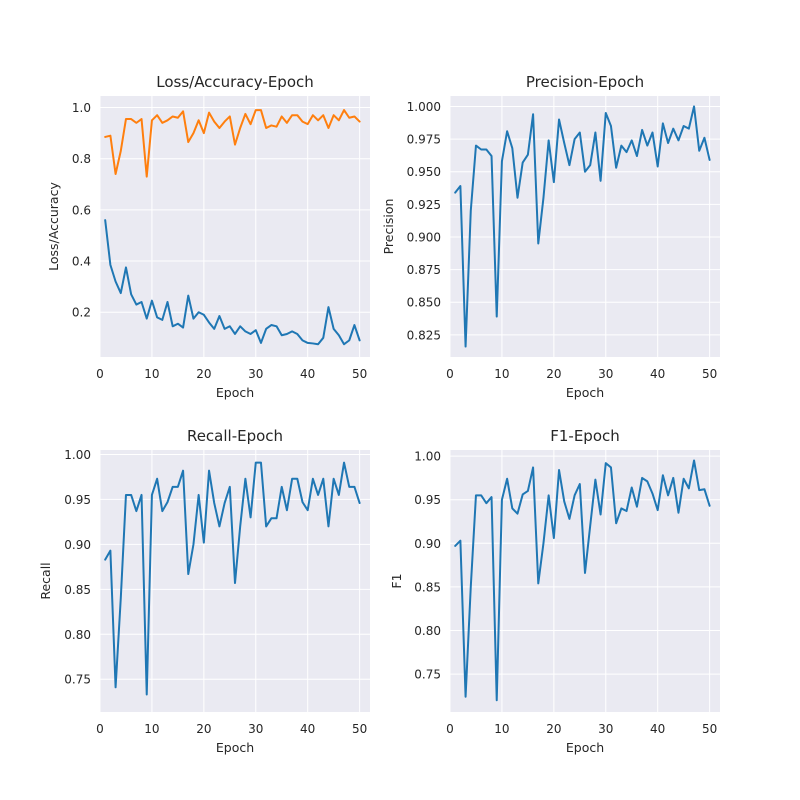 This screenshot has height=800, width=800. Describe the element at coordinates (359, 374) in the screenshot. I see `x-tick-label: 50` at that location.